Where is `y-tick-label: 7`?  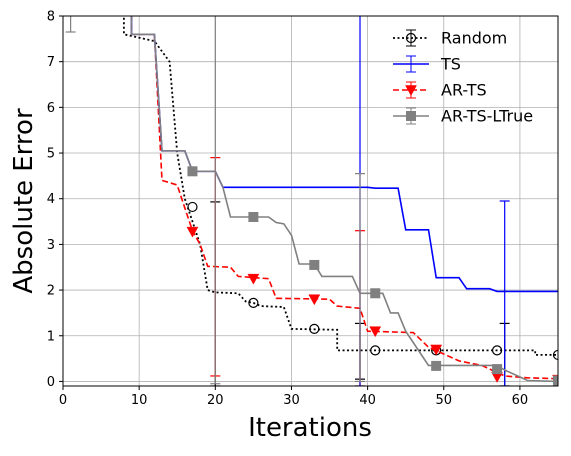
y-tick-label: 7 is located at coordinates (51, 62).